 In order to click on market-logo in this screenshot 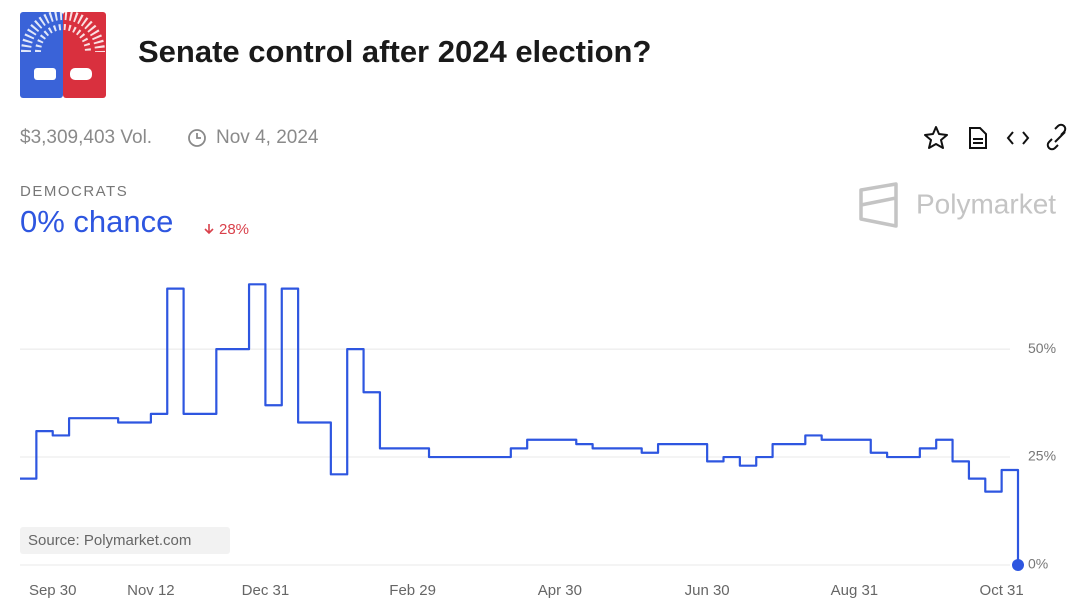, I will do `click(63, 54)`.